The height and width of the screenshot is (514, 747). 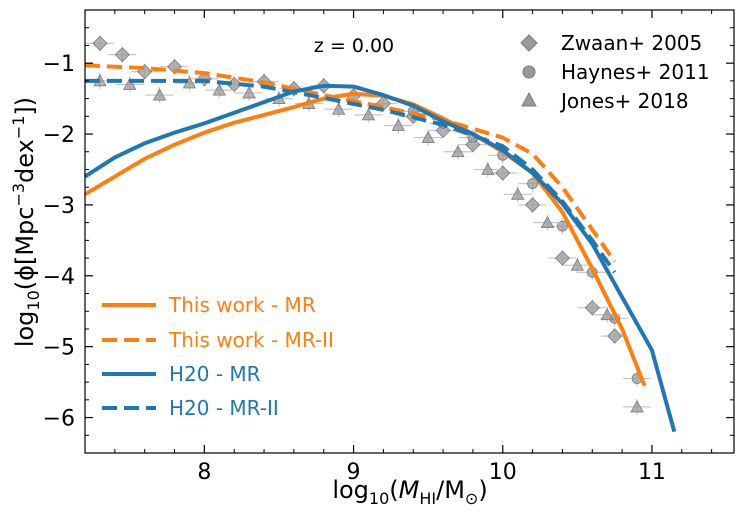 I want to click on x-tick-label: 8, so click(x=204, y=472).